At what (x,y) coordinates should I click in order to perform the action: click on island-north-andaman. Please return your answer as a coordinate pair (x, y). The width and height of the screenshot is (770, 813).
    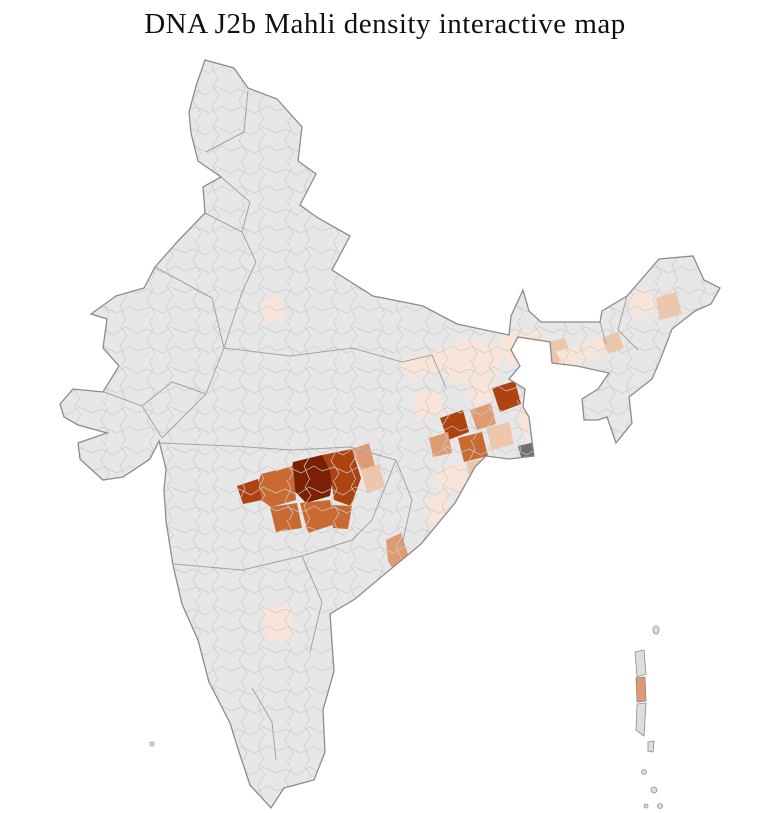
    Looking at the image, I should click on (640, 663).